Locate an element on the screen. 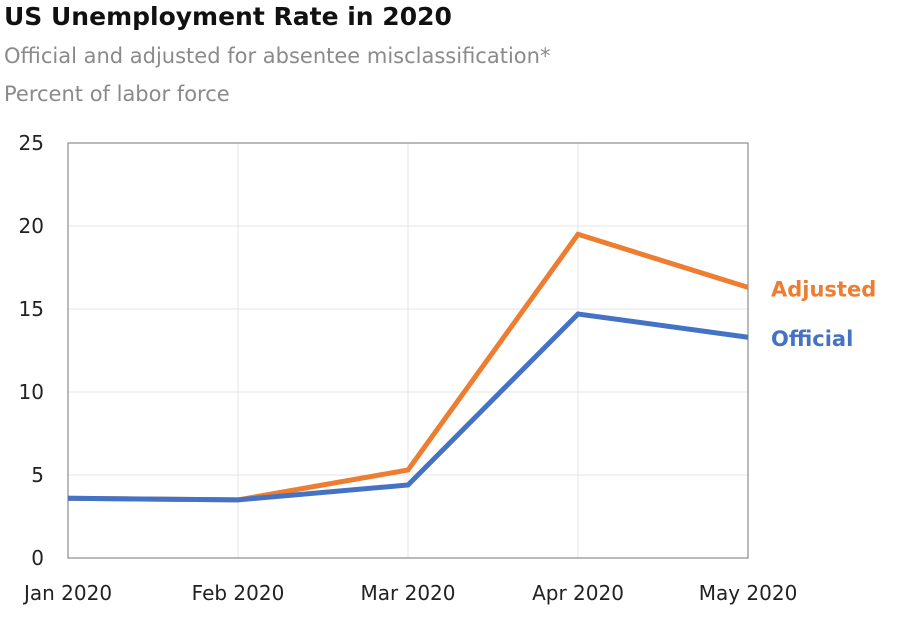 This screenshot has width=897, height=623. x-tick-label: Mar 2020 is located at coordinates (408, 593).